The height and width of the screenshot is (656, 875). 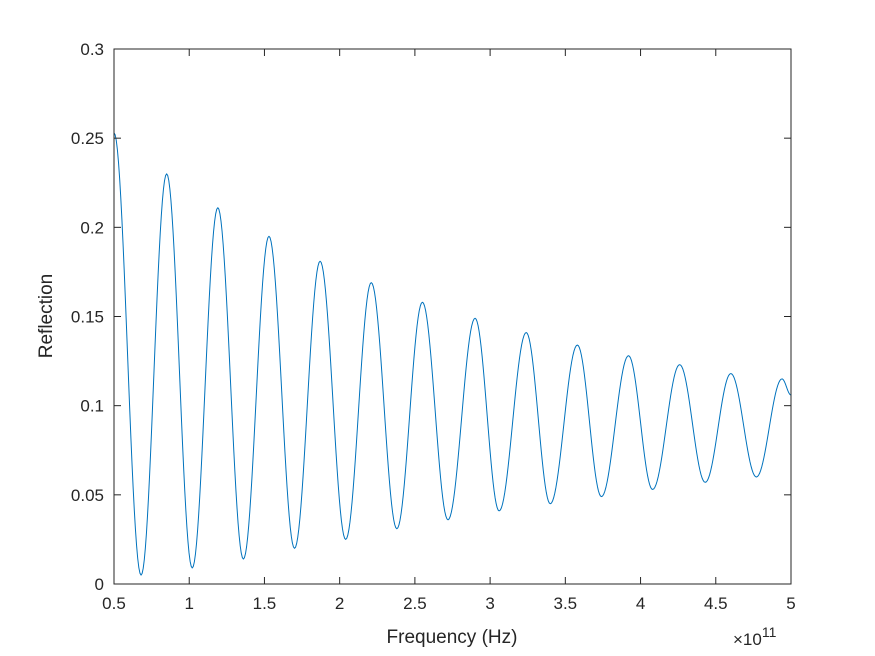 I want to click on y-tick-label: 0.2, so click(x=92, y=227).